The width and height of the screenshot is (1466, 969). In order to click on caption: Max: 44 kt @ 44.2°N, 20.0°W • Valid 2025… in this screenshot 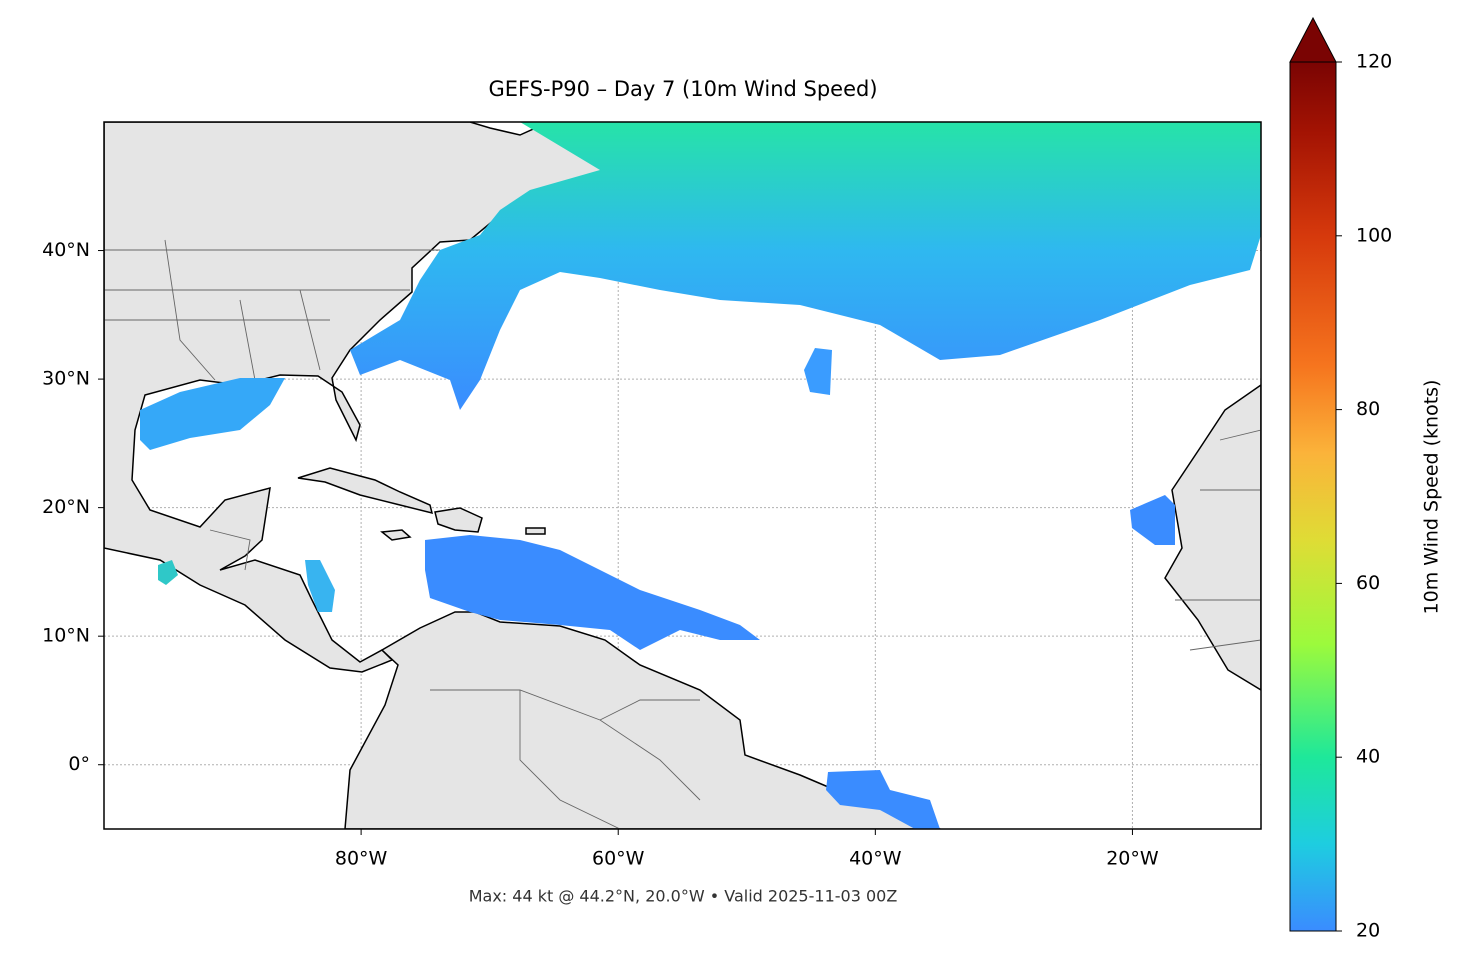, I will do `click(683, 896)`.